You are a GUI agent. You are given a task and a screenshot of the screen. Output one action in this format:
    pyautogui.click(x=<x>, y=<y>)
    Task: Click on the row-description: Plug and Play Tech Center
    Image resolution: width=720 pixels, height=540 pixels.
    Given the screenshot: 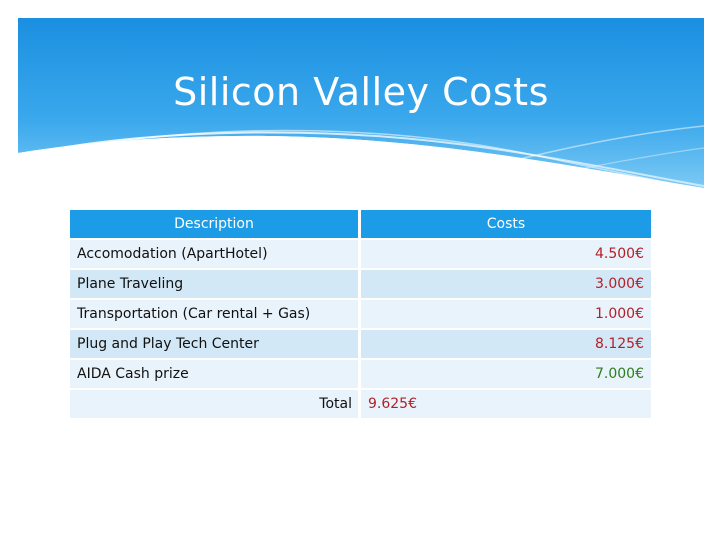 What is the action you would take?
    pyautogui.click(x=214, y=344)
    